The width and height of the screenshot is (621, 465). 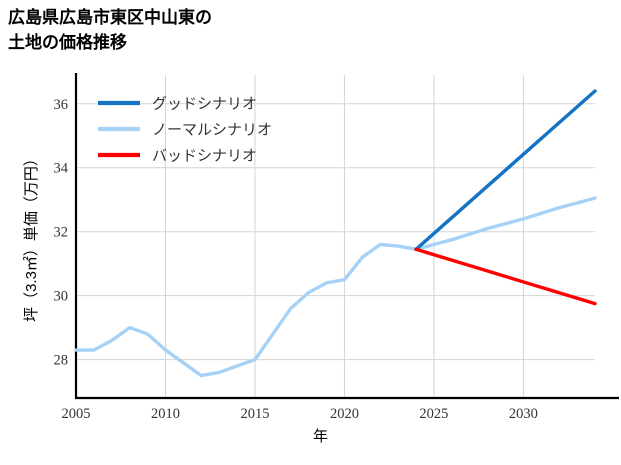 What do you see at coordinates (204, 104) in the screenshot?
I see `legend-label: グッドシナリオ` at bounding box center [204, 104].